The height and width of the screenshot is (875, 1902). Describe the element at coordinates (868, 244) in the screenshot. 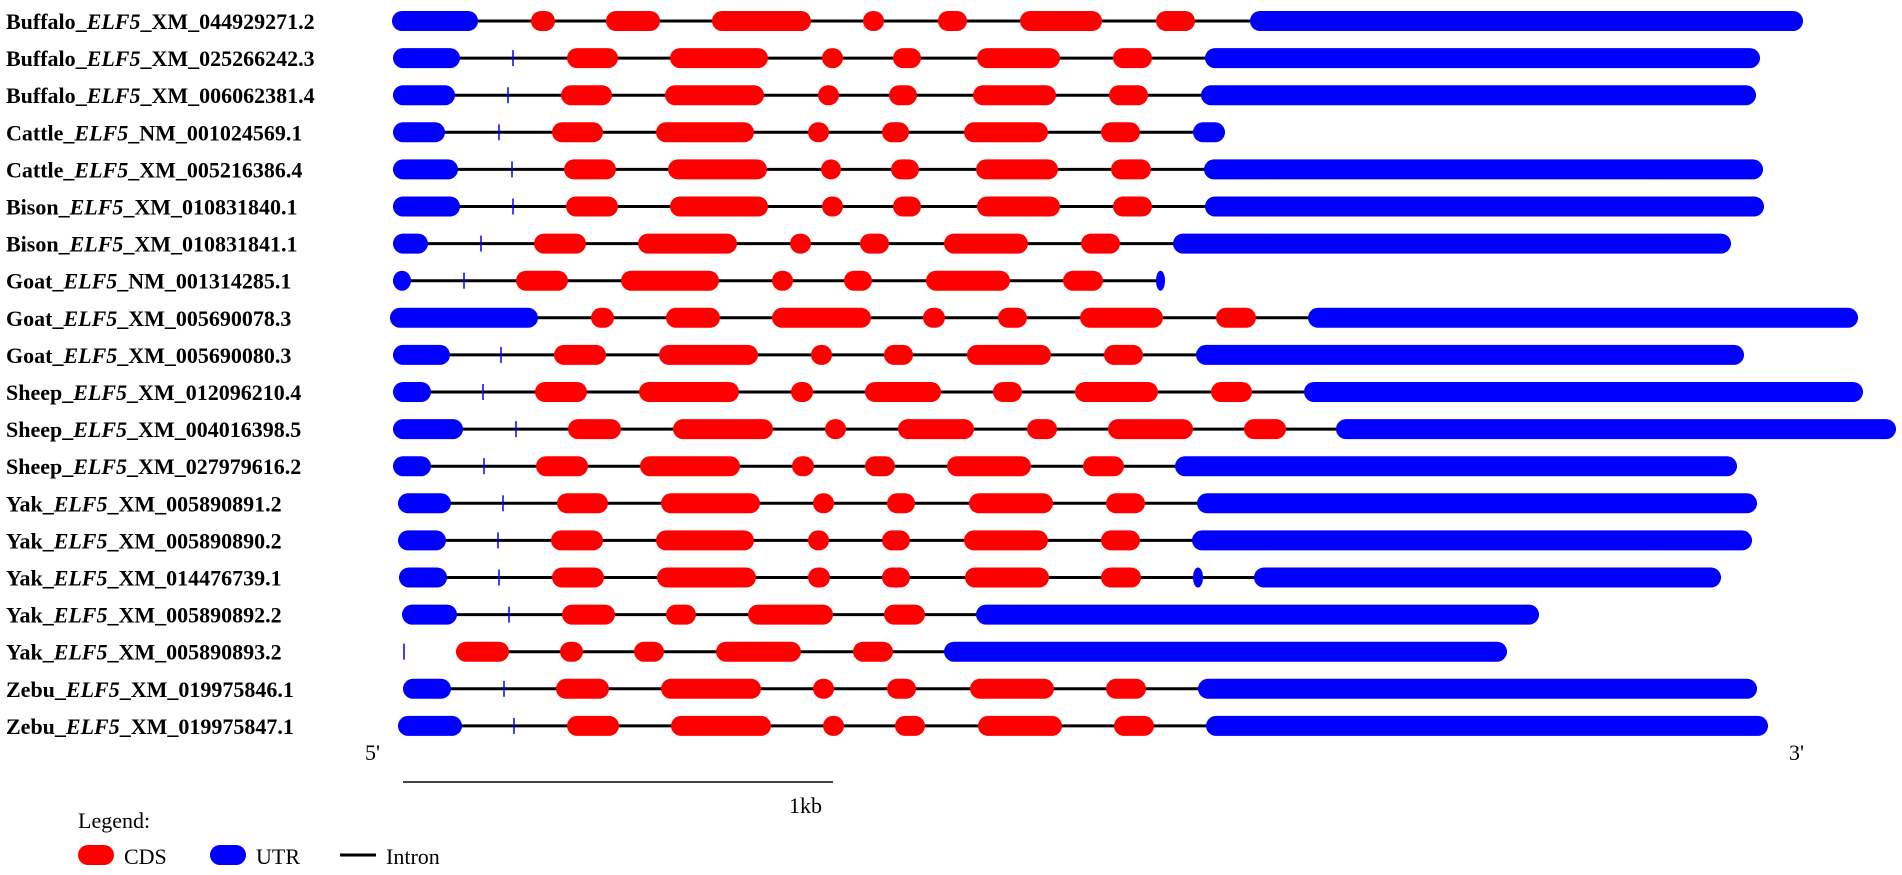

I see `gene-track: Bison_ELF5_XM_010831841.1` at that location.